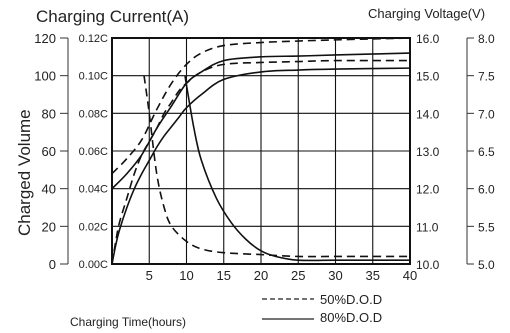  Describe the element at coordinates (52, 264) in the screenshot. I see `tick-label-volume: 0` at that location.